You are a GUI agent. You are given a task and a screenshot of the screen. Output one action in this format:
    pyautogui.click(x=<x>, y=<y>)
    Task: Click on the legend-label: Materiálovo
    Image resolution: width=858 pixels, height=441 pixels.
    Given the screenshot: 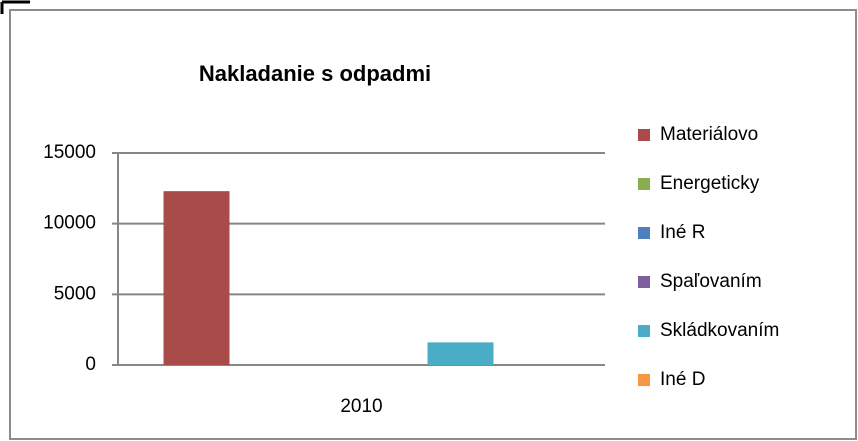 What is the action you would take?
    pyautogui.click(x=709, y=134)
    